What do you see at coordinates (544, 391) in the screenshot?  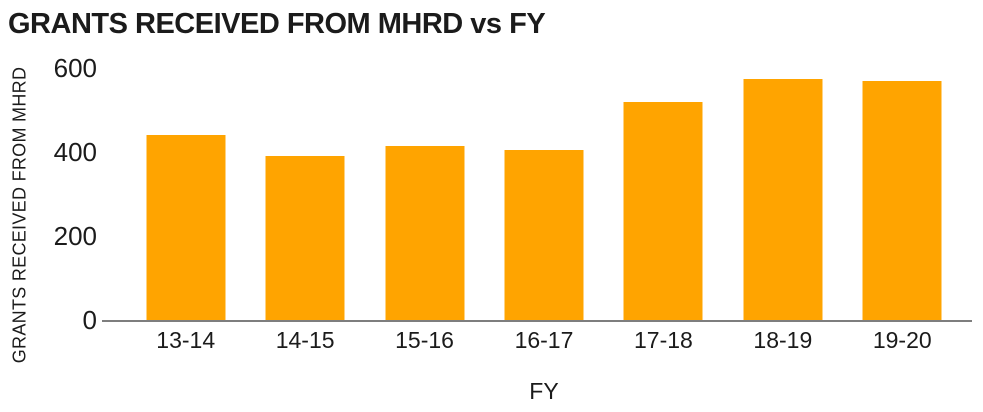 I see `x-axis-title: FY` at bounding box center [544, 391].